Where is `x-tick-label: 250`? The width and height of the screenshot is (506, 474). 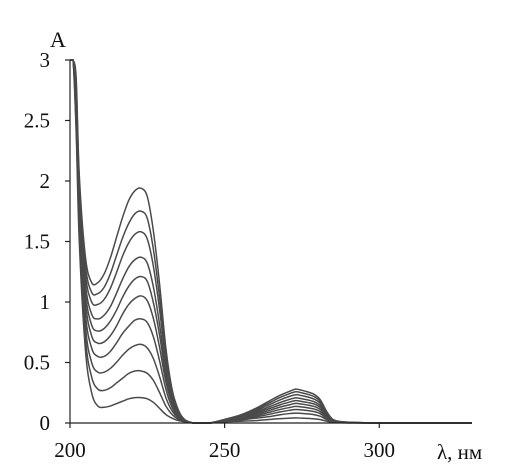 x-tick-label: 250 is located at coordinates (225, 450).